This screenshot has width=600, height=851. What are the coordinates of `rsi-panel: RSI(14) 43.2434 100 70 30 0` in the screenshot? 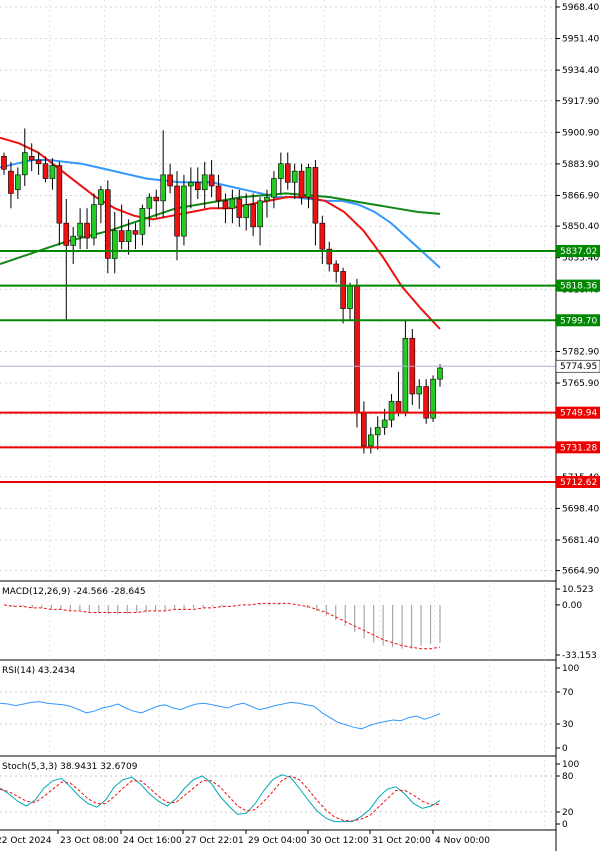 It's located at (289, 707).